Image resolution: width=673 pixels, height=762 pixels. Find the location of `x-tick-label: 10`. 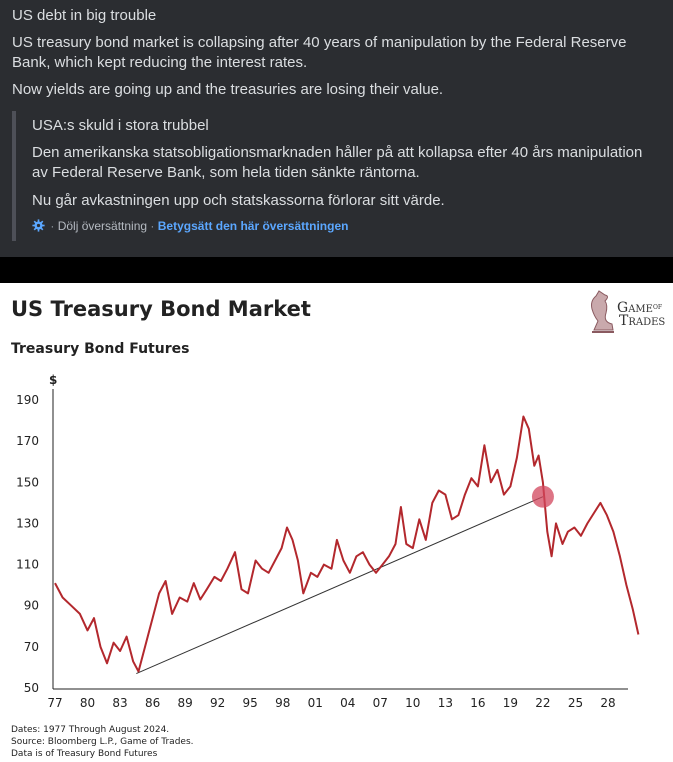

x-tick-label: 10 is located at coordinates (412, 703).